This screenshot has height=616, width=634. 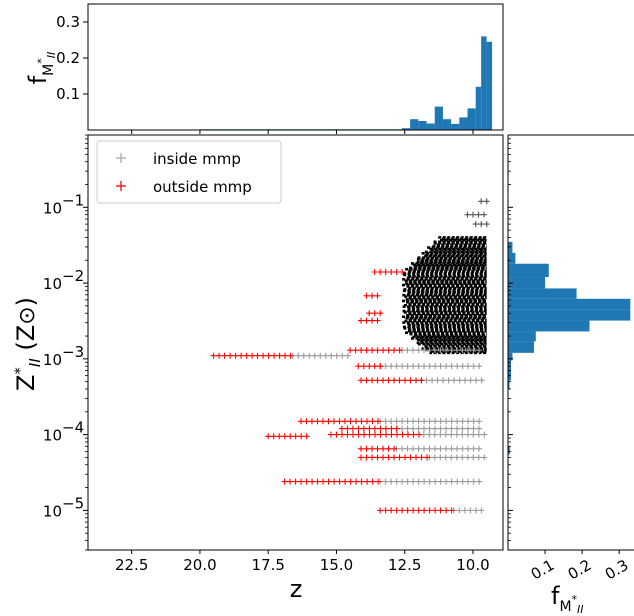 I want to click on top-hist-bar, so click(x=484, y=83).